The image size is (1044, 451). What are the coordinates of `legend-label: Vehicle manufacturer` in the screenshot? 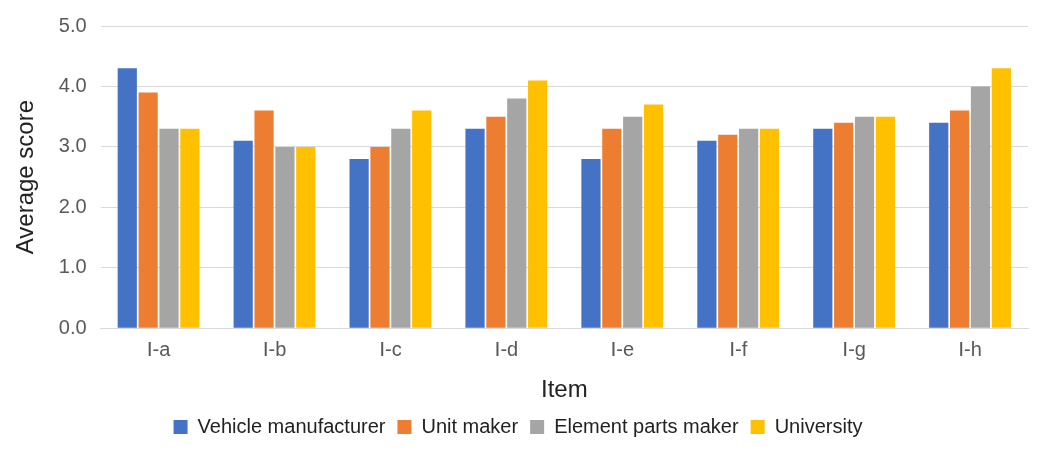 It's located at (291, 425).